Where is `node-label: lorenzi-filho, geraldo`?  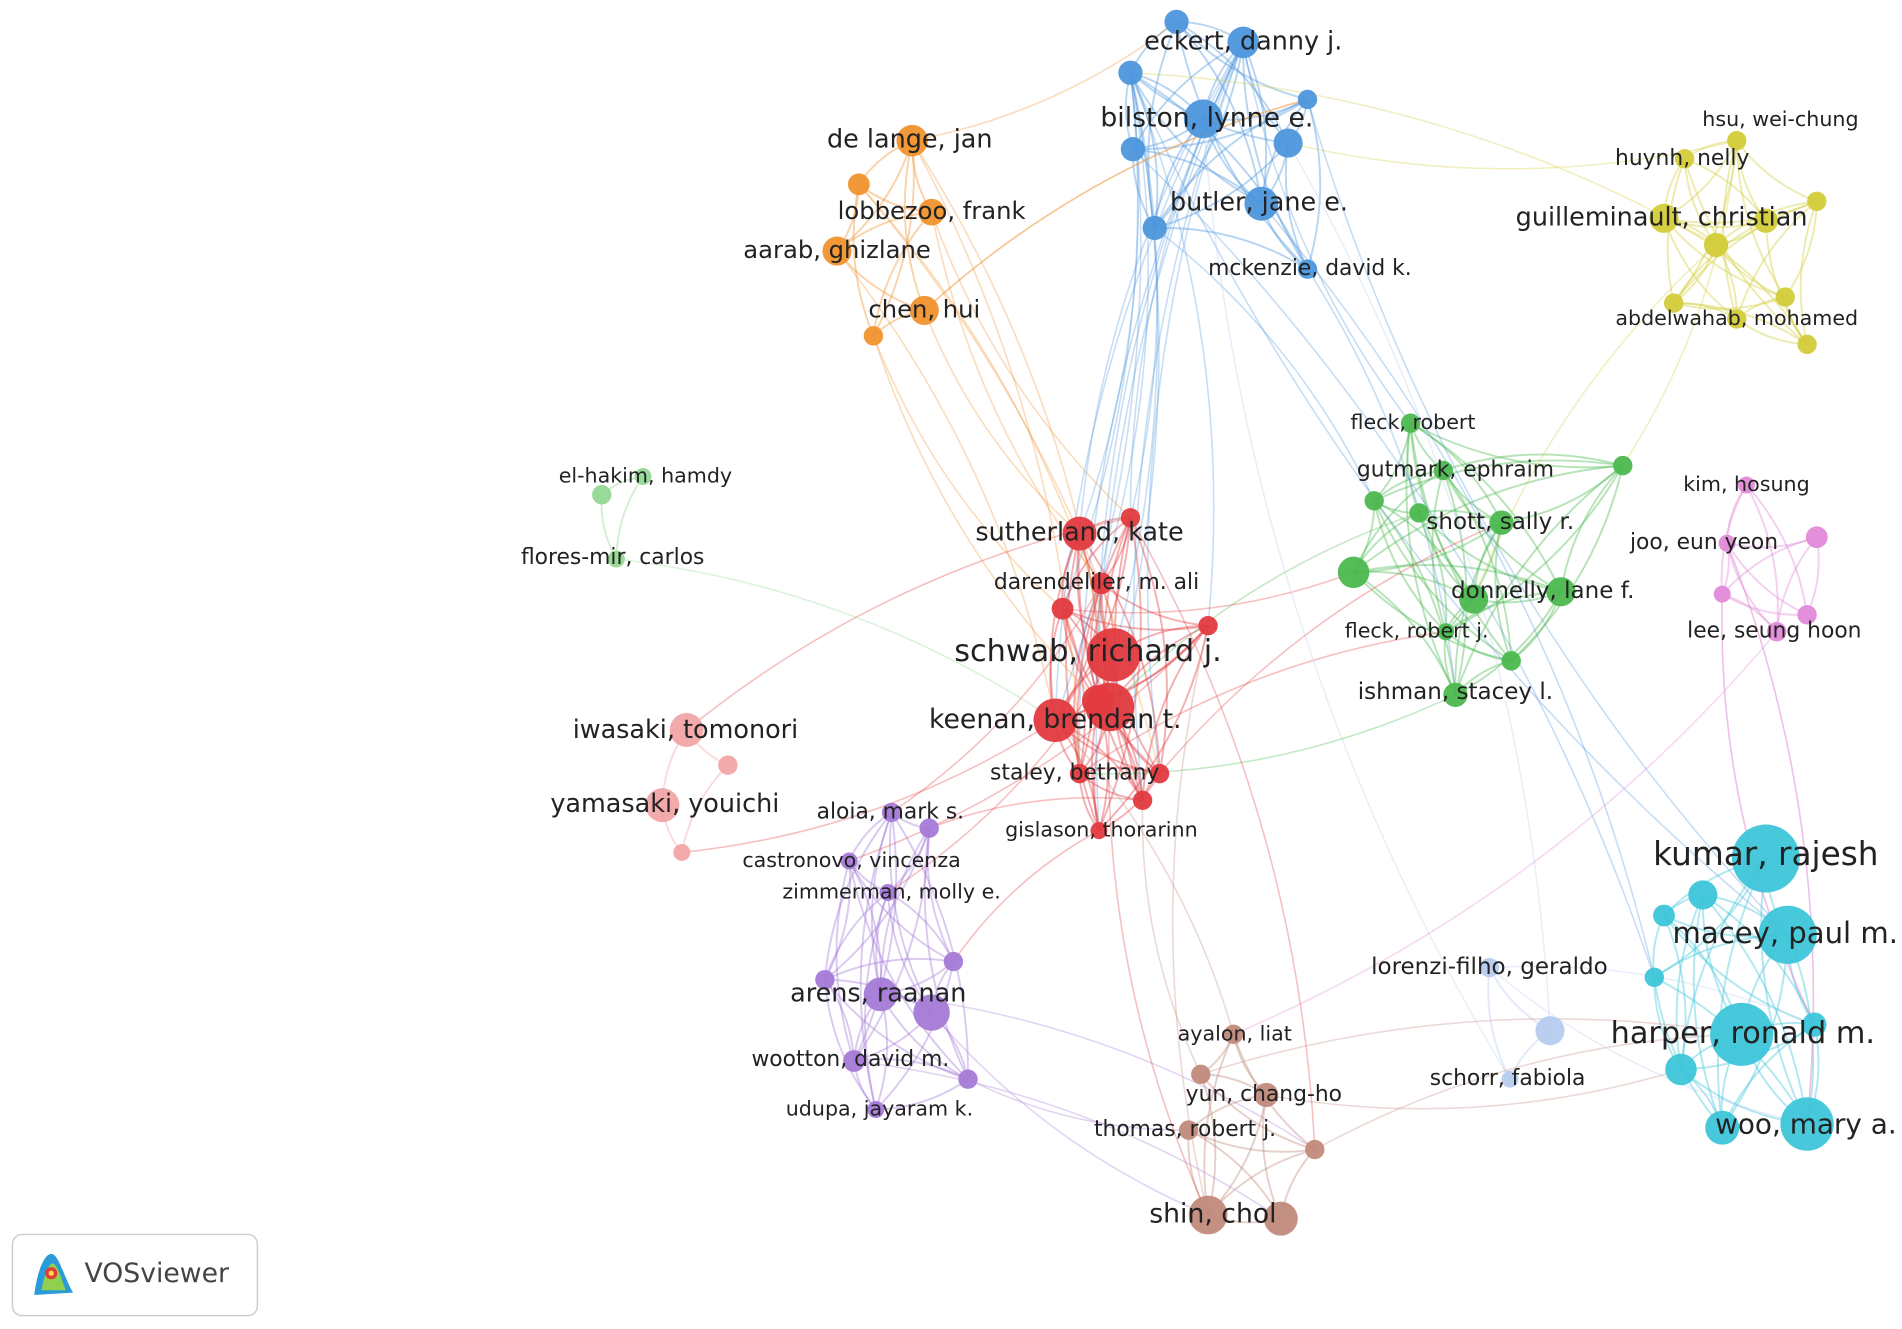 node-label: lorenzi-filho, geraldo is located at coordinates (1489, 967).